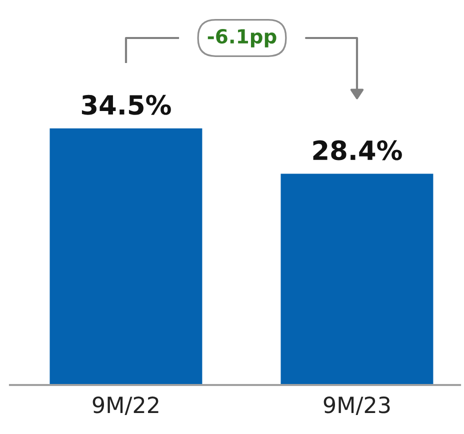 This screenshot has width=464, height=434. Describe the element at coordinates (357, 406) in the screenshot. I see `x-tick-label: 9M/23` at that location.